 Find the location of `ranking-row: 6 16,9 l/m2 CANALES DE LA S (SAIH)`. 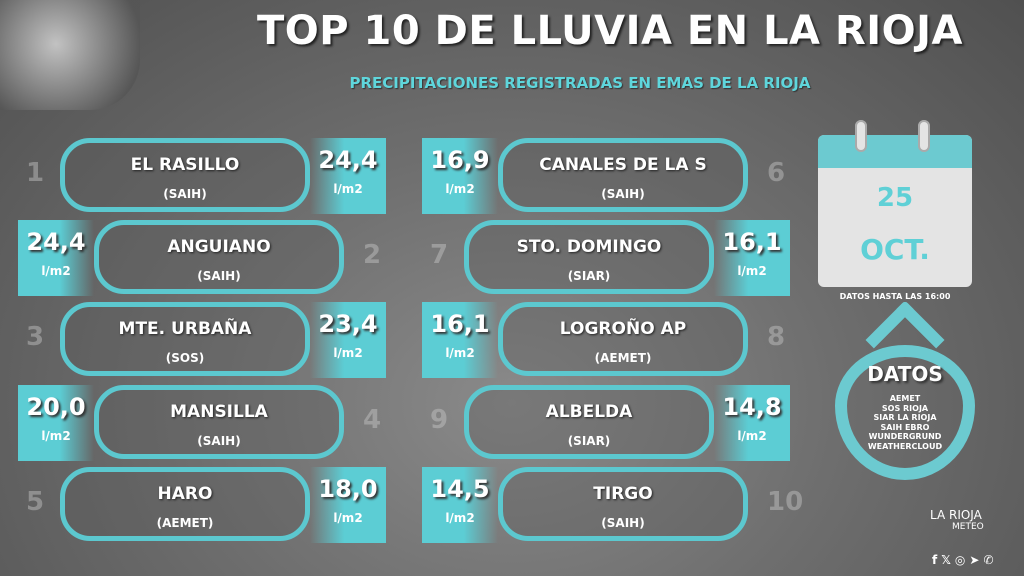

ranking-row: 6 16,9 l/m2 CANALES DE LA S (SAIH) is located at coordinates (607, 176).